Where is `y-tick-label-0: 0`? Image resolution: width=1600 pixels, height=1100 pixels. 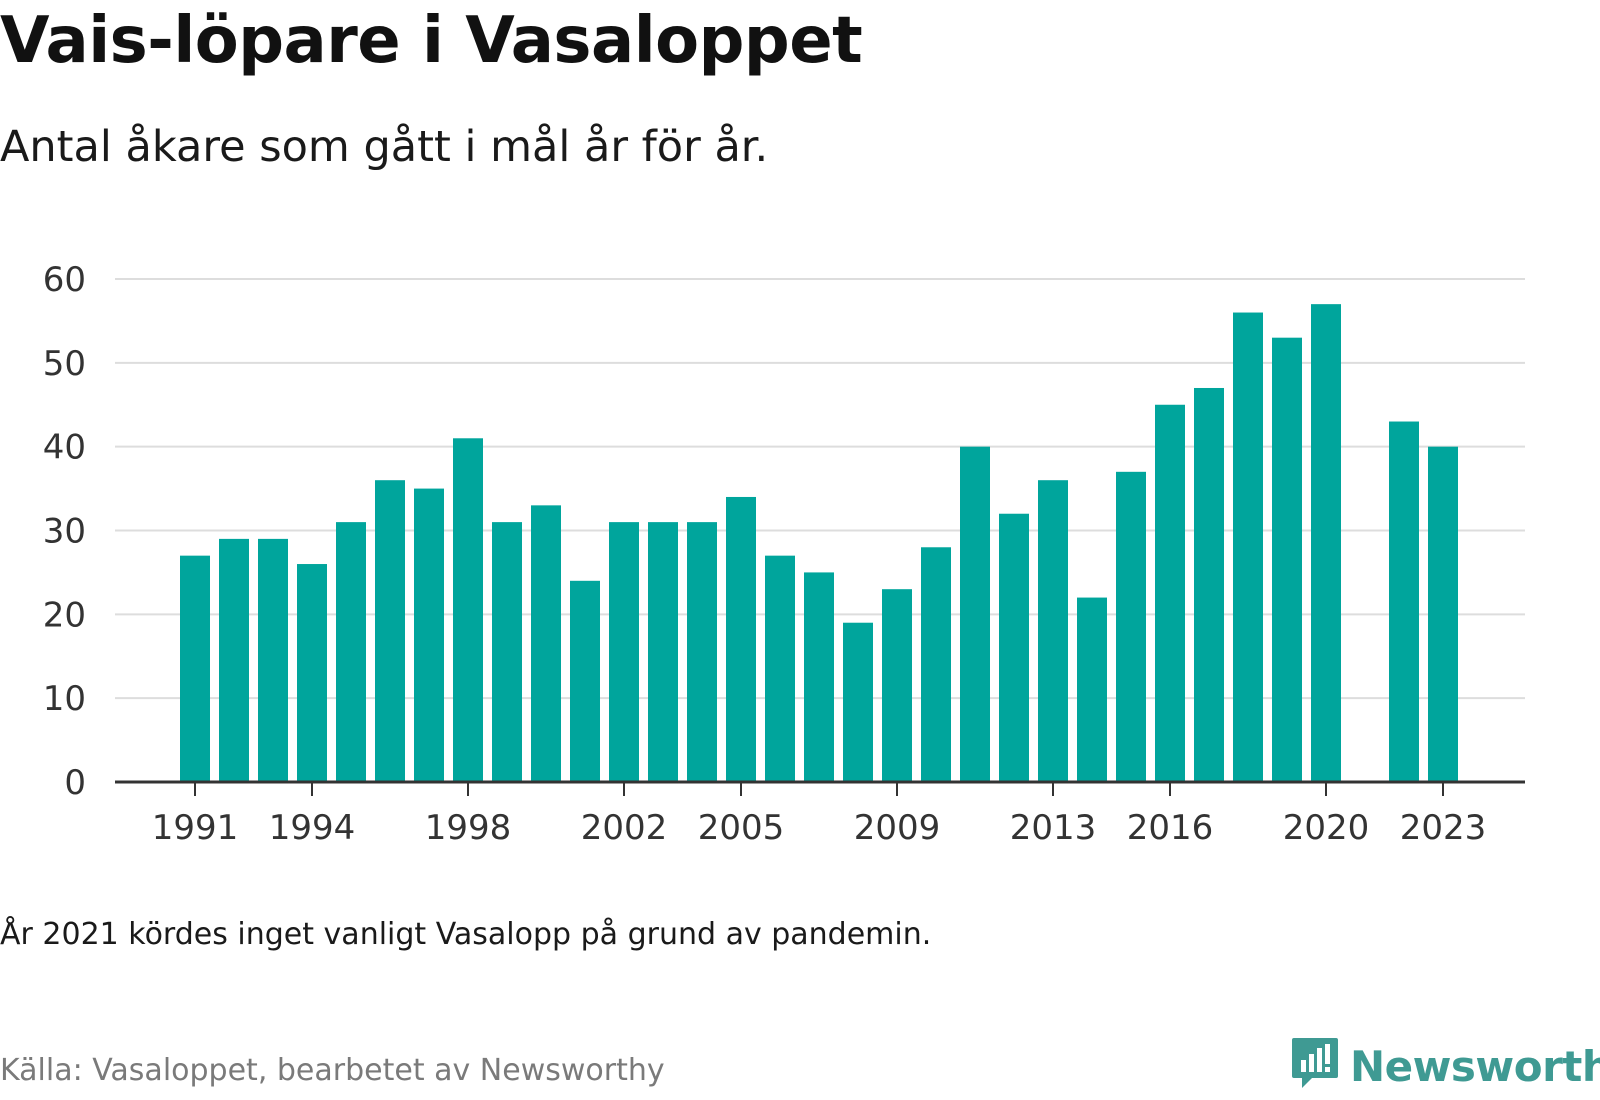 y-tick-label-0: 0 is located at coordinates (75, 783).